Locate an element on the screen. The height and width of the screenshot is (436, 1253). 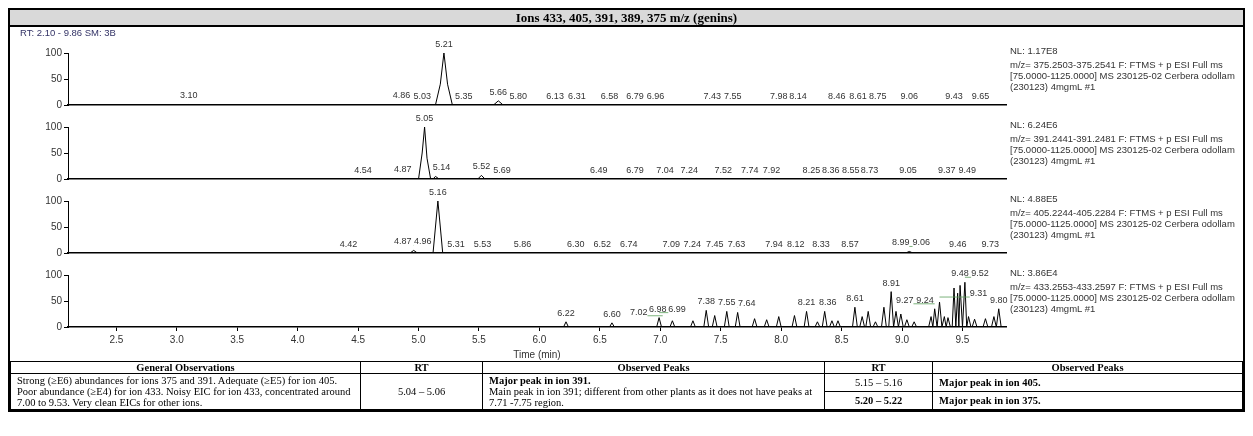
annotation: 8.14 is located at coordinates (798, 96).